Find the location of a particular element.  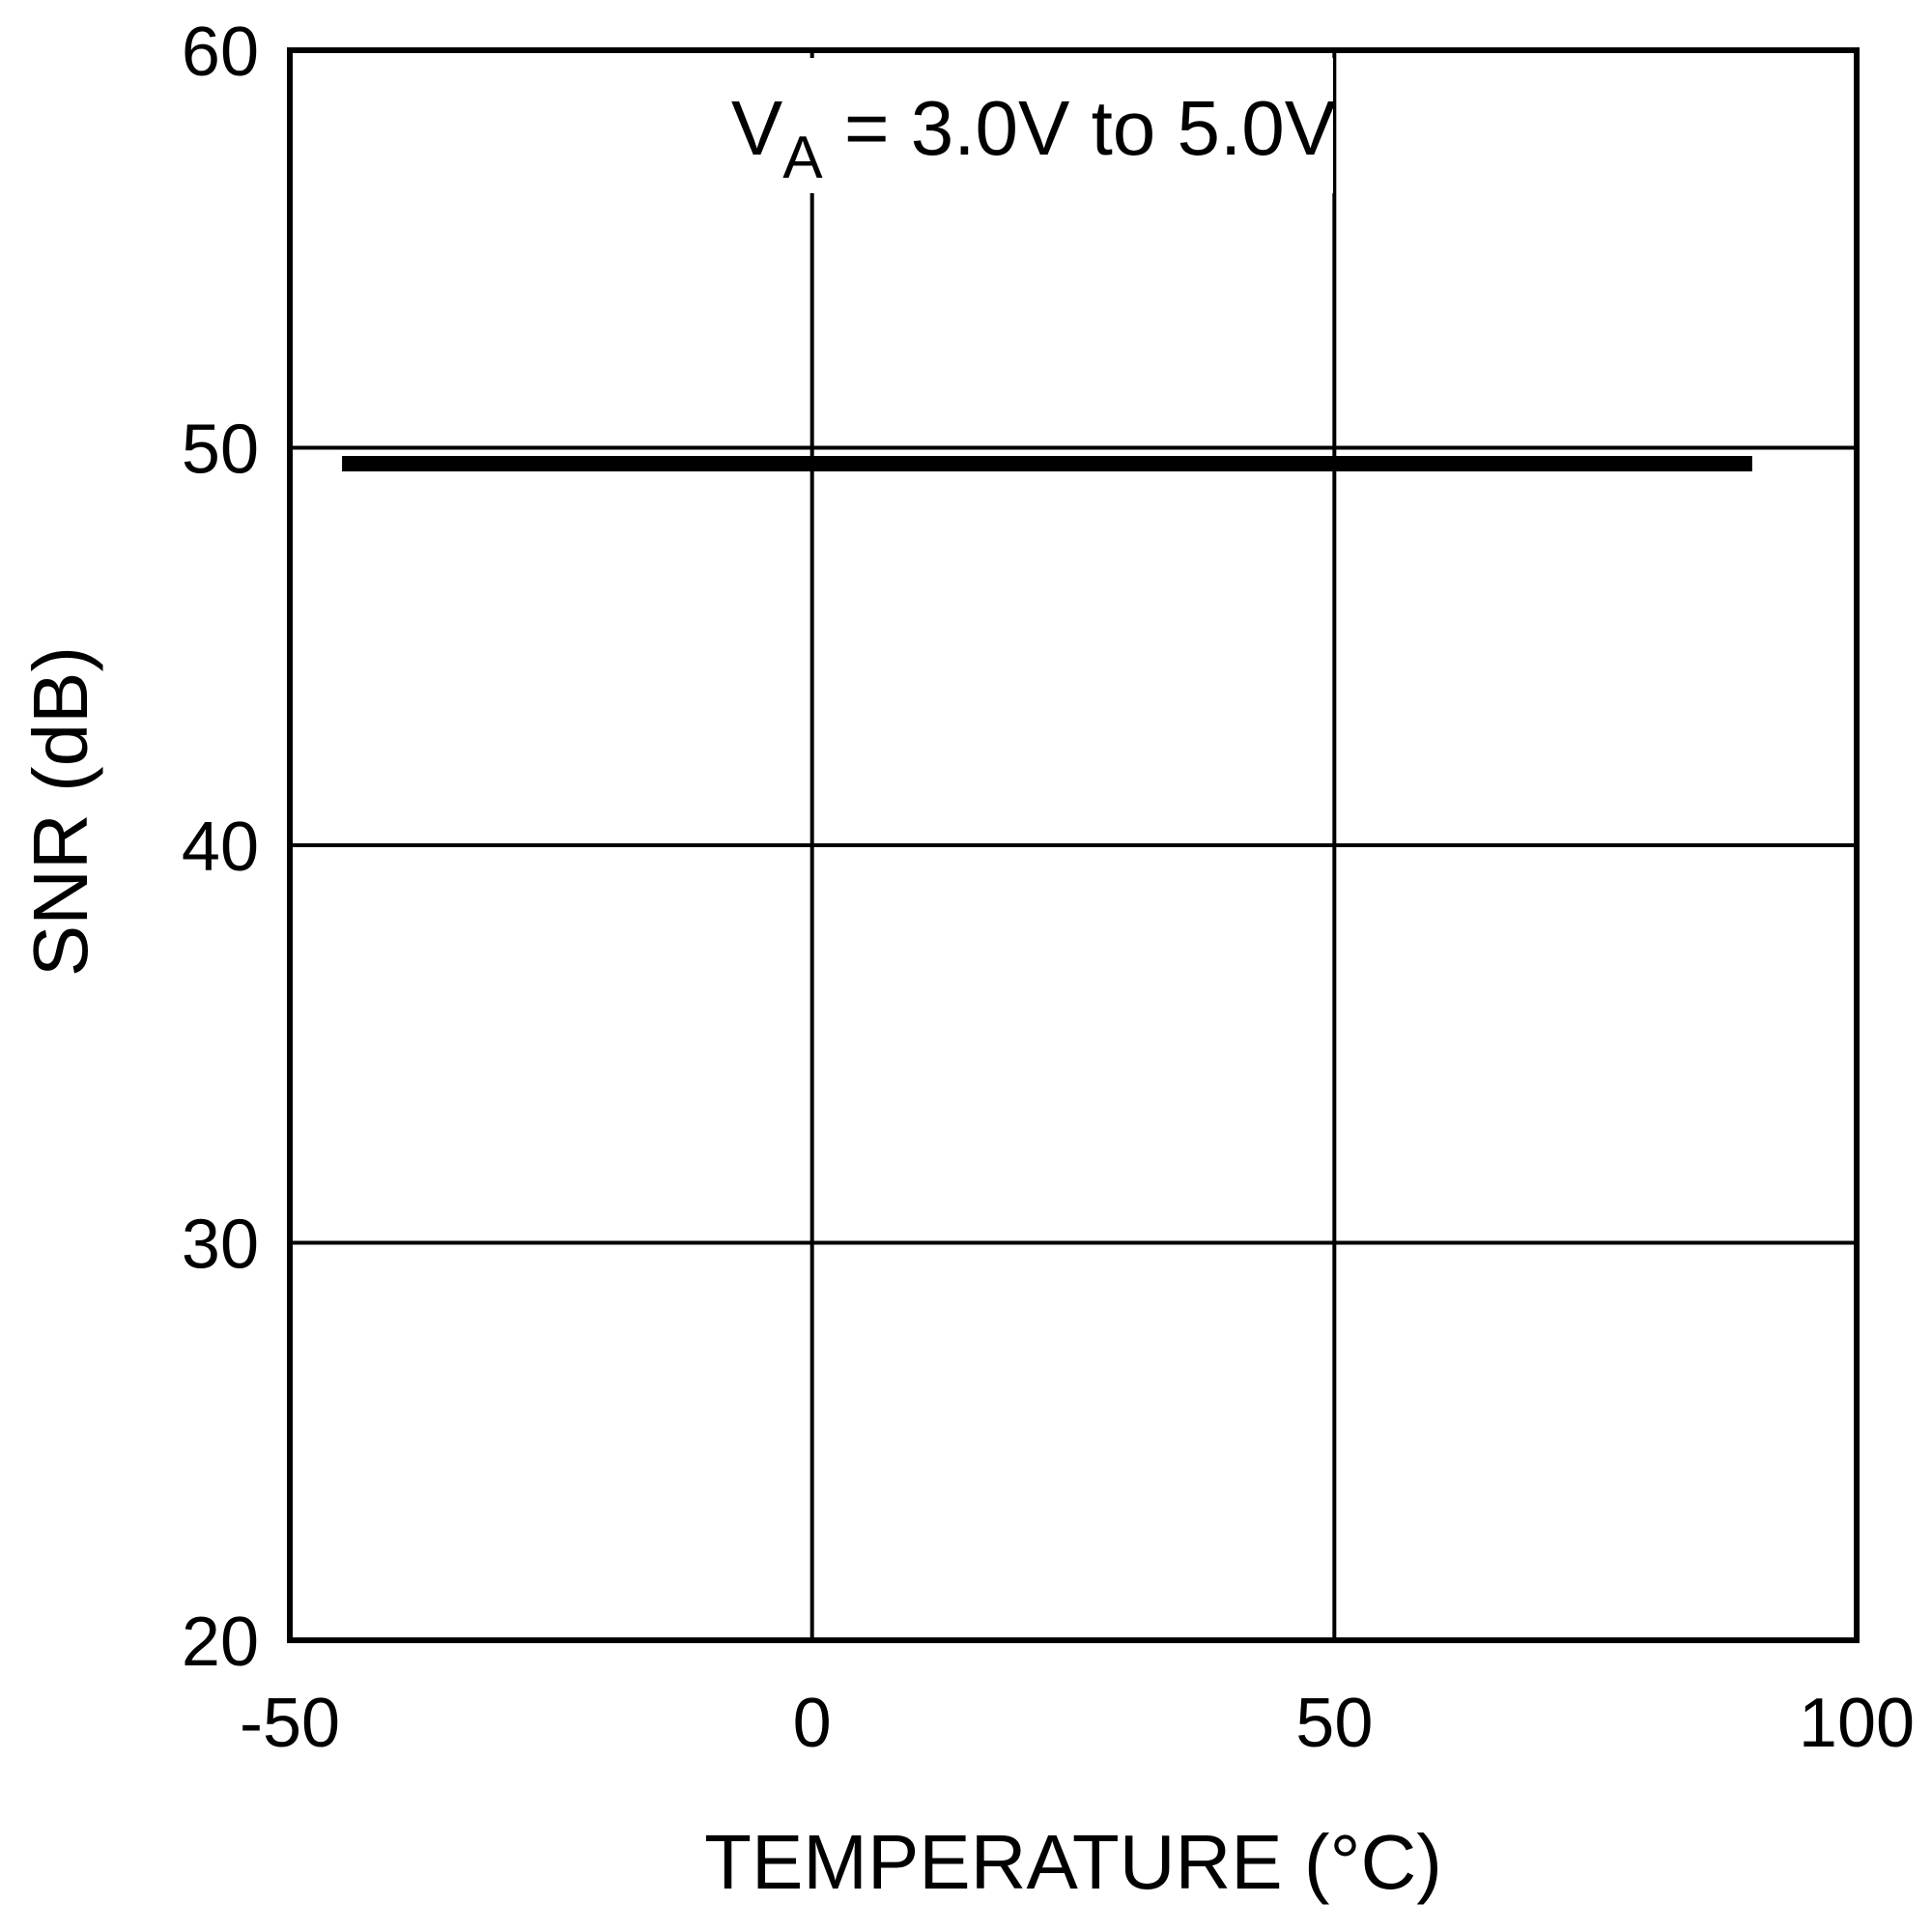

y-tick-label-60: 60 is located at coordinates (220, 52).